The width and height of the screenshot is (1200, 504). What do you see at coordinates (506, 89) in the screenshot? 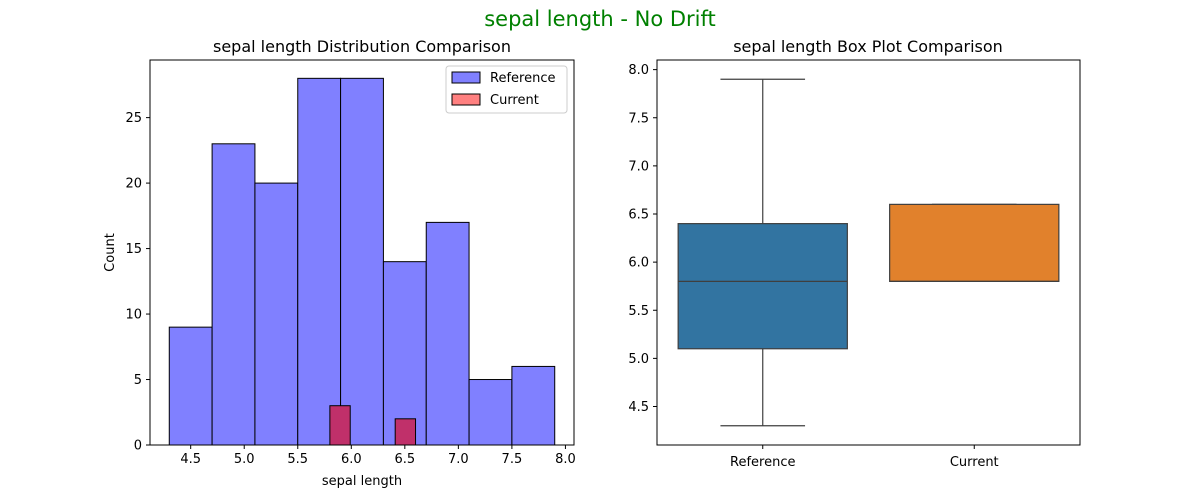
I see `histogram-legend: Reference Current` at bounding box center [506, 89].